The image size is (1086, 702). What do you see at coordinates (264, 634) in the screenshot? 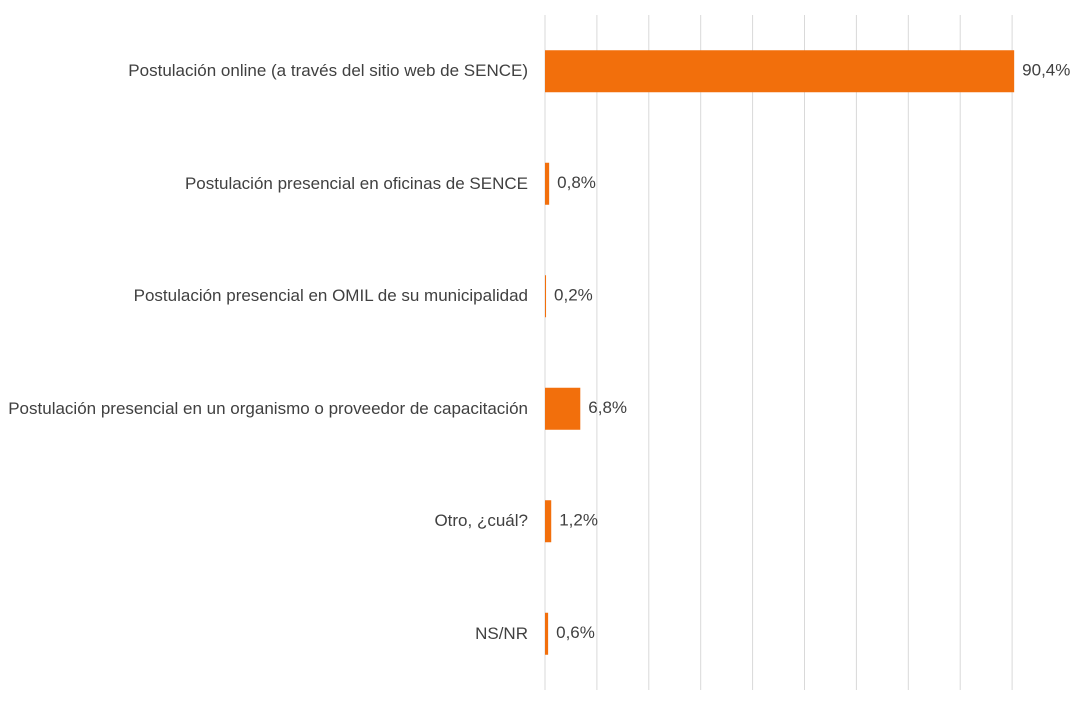
I see `category-label-box: NS/NR` at bounding box center [264, 634].